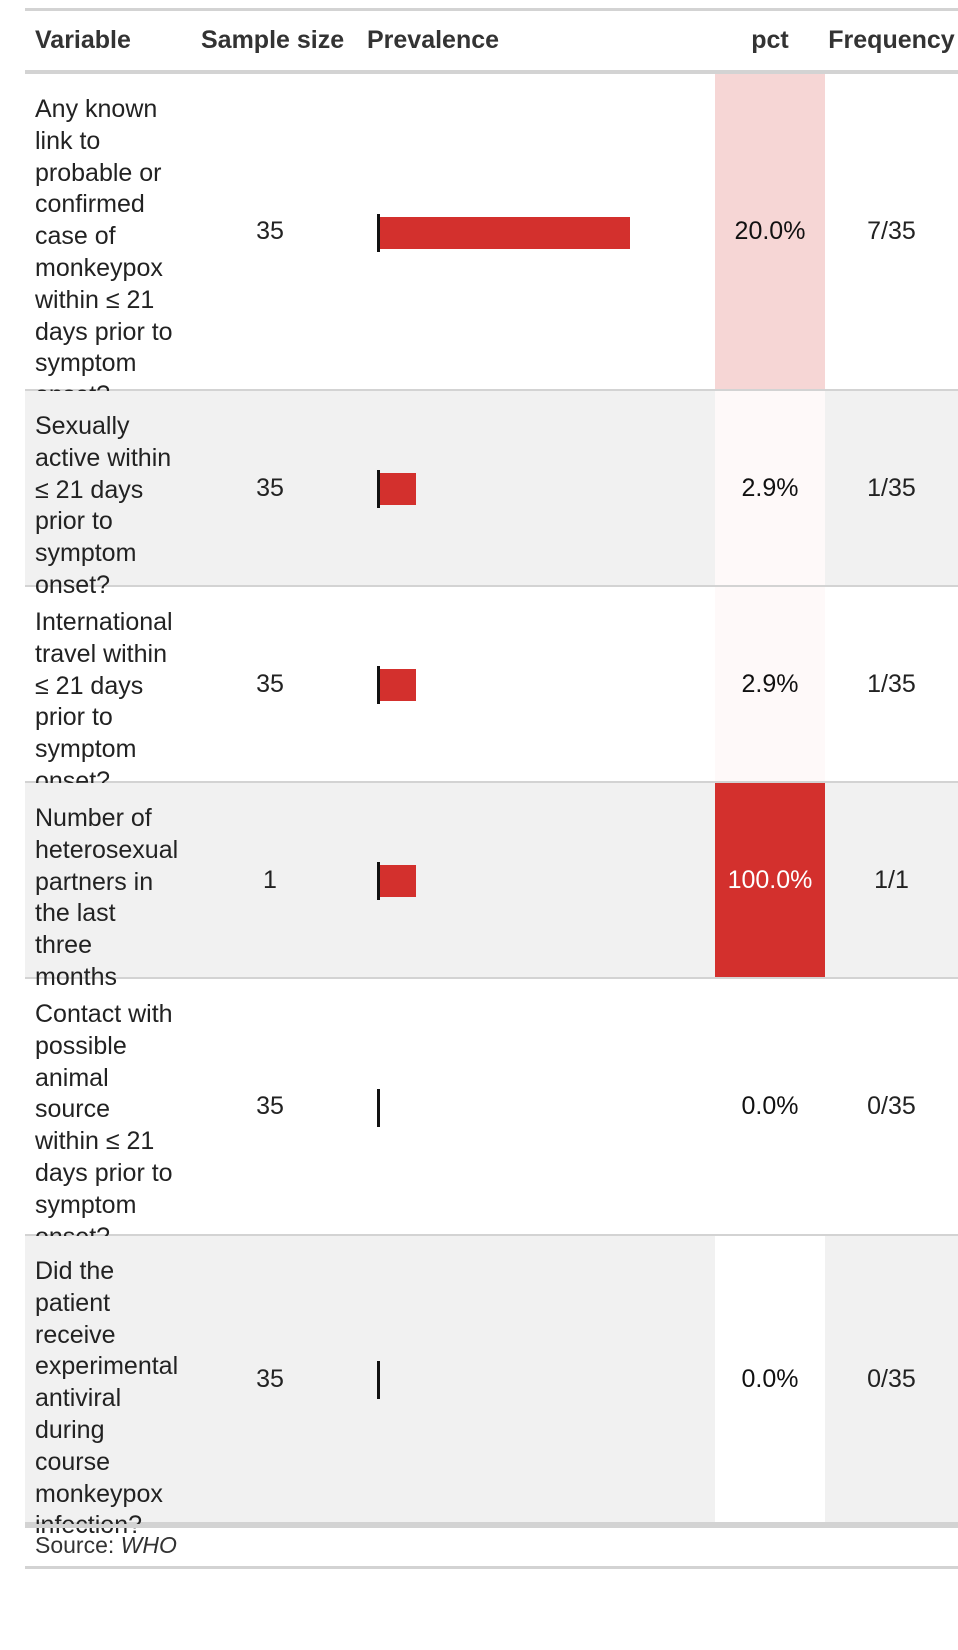  What do you see at coordinates (273, 40) in the screenshot?
I see `header-sample-size: Sample size` at bounding box center [273, 40].